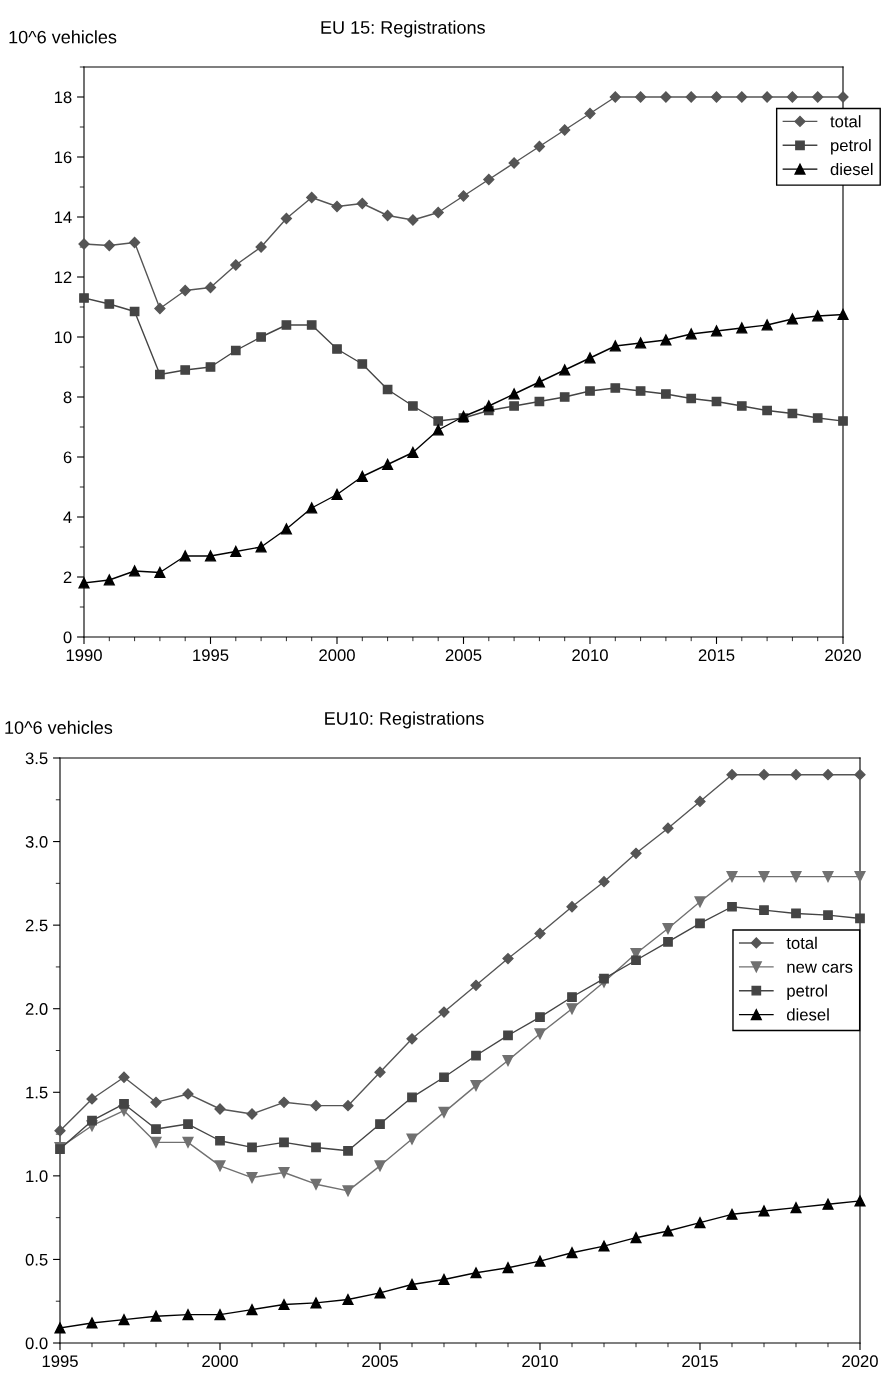 This screenshot has height=1384, width=895. What do you see at coordinates (63, 217) in the screenshot?
I see `y-tick-label: 14` at bounding box center [63, 217].